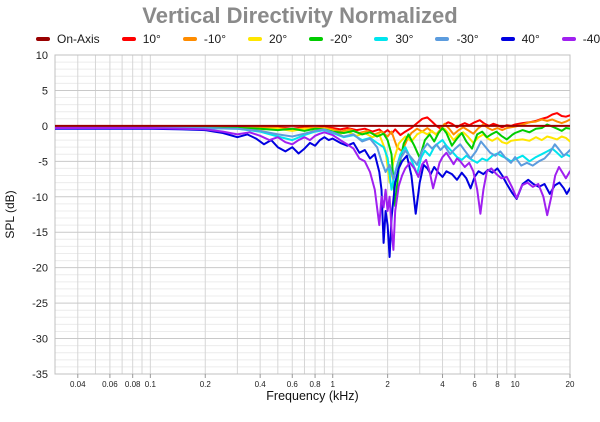 The height and width of the screenshot is (422, 600). What do you see at coordinates (45, 91) in the screenshot?
I see `y-tick-label: 5` at bounding box center [45, 91].